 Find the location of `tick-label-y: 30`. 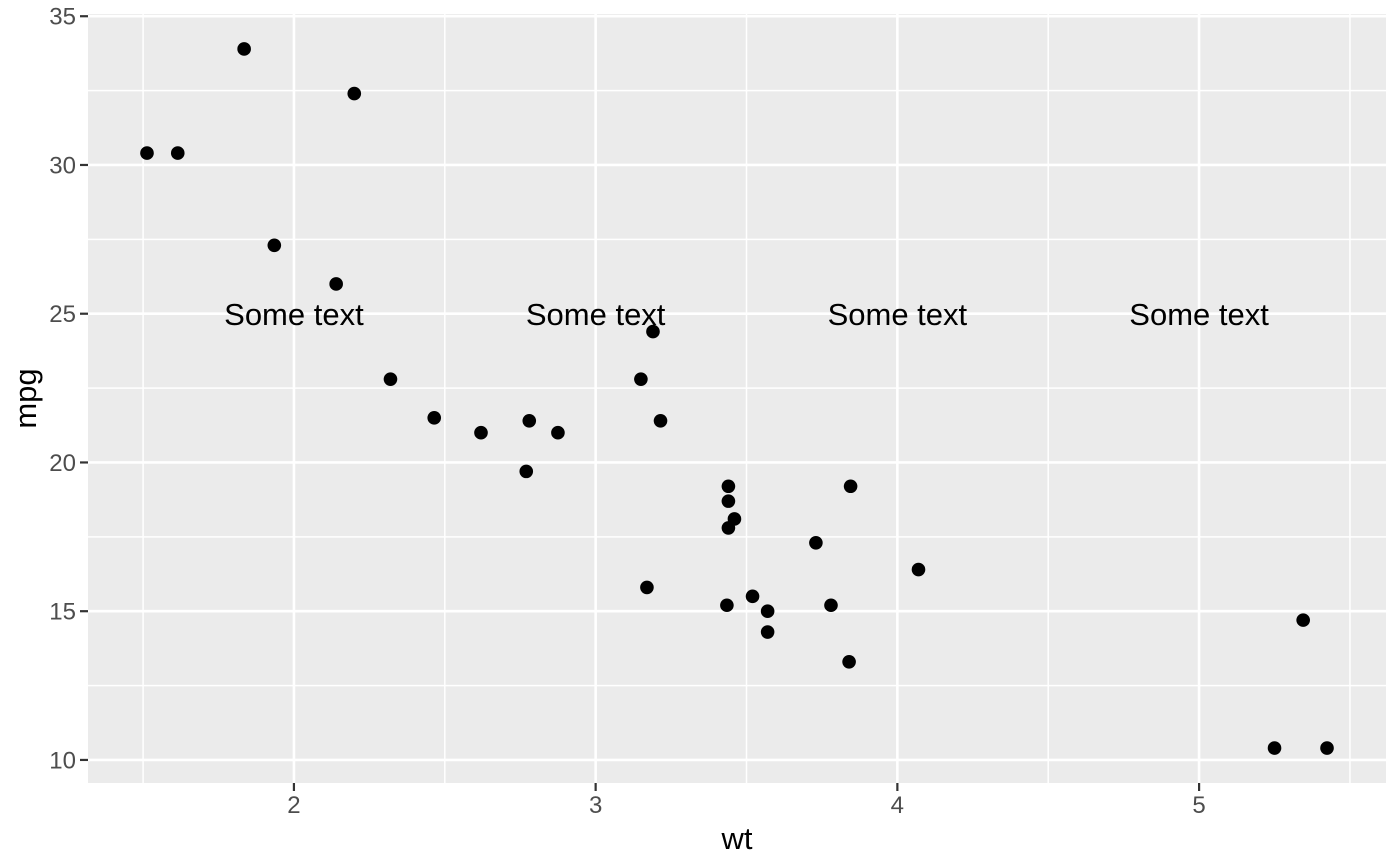

tick-label-y: 30 is located at coordinates (62, 165).